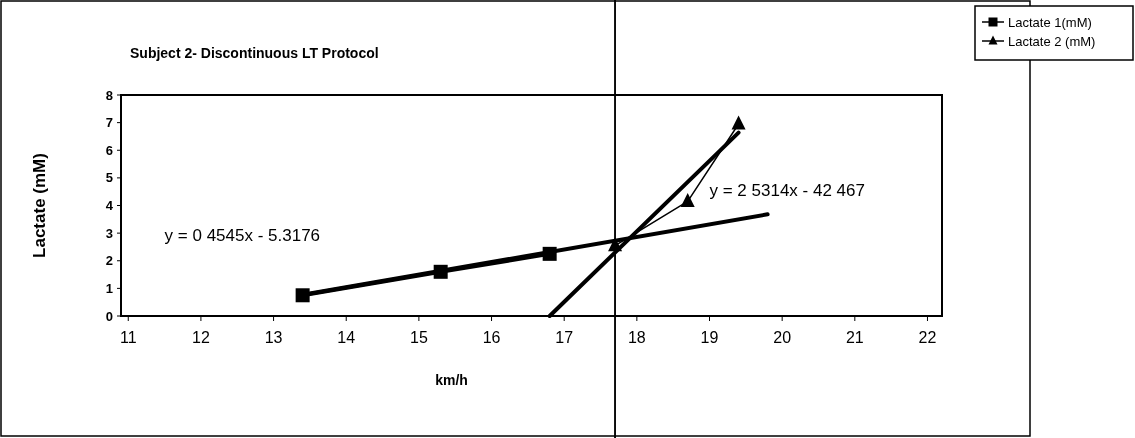  What do you see at coordinates (128, 337) in the screenshot?
I see `x-tick-label: 11` at bounding box center [128, 337].